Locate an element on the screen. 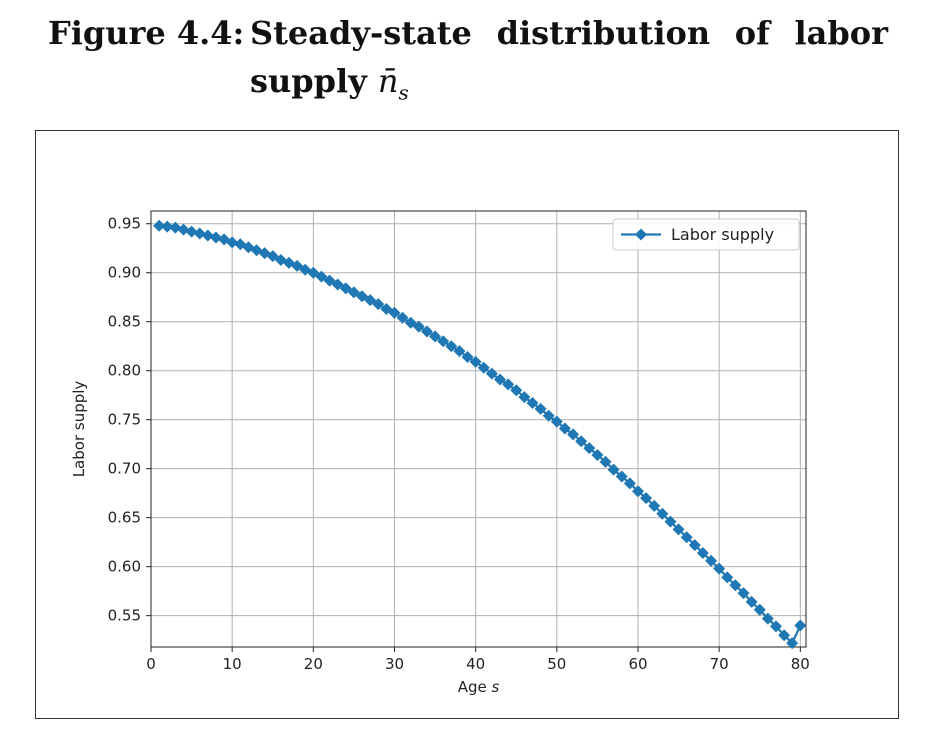  caption-word: distribution is located at coordinates (603, 33).